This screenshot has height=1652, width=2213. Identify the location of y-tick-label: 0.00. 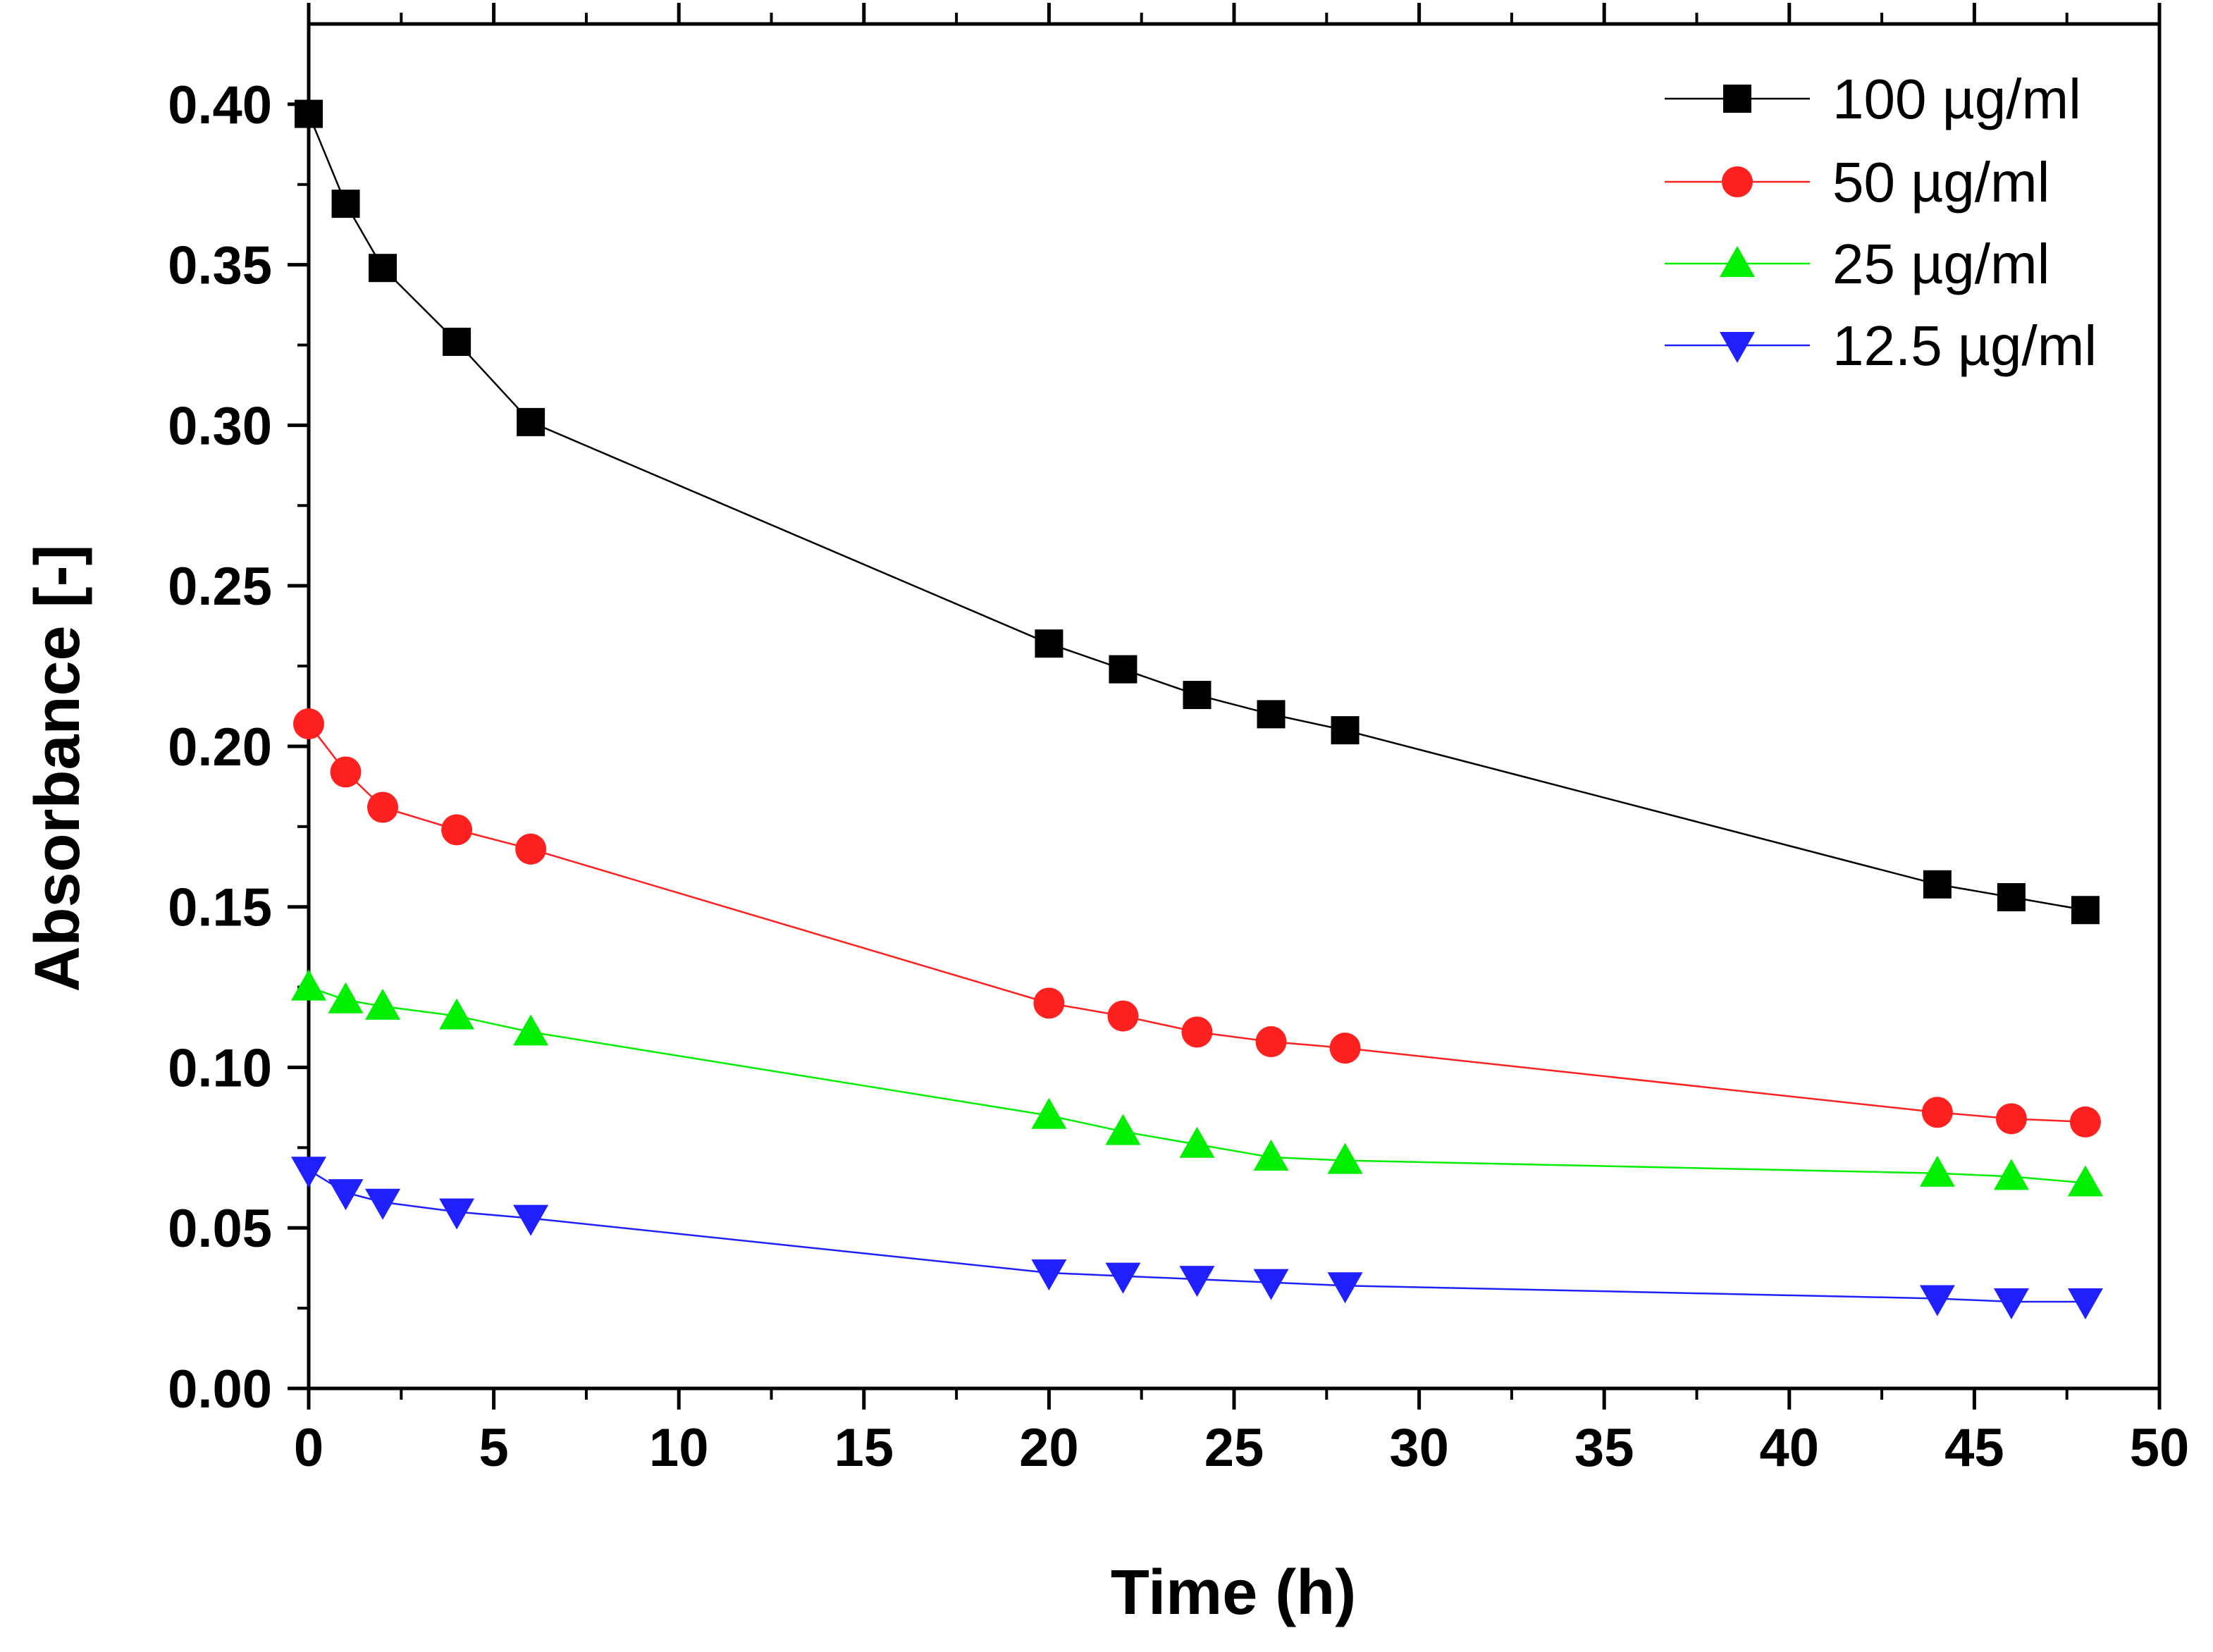
(220, 1389).